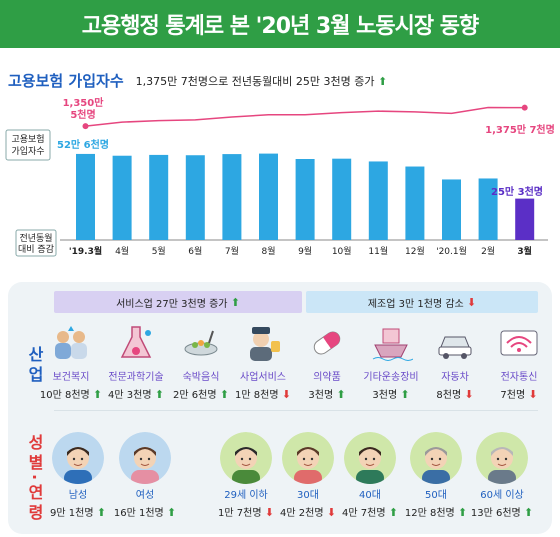 This screenshot has width=560, height=537. Describe the element at coordinates (85, 251) in the screenshot. I see `x-tick-label: '19.3월` at that location.